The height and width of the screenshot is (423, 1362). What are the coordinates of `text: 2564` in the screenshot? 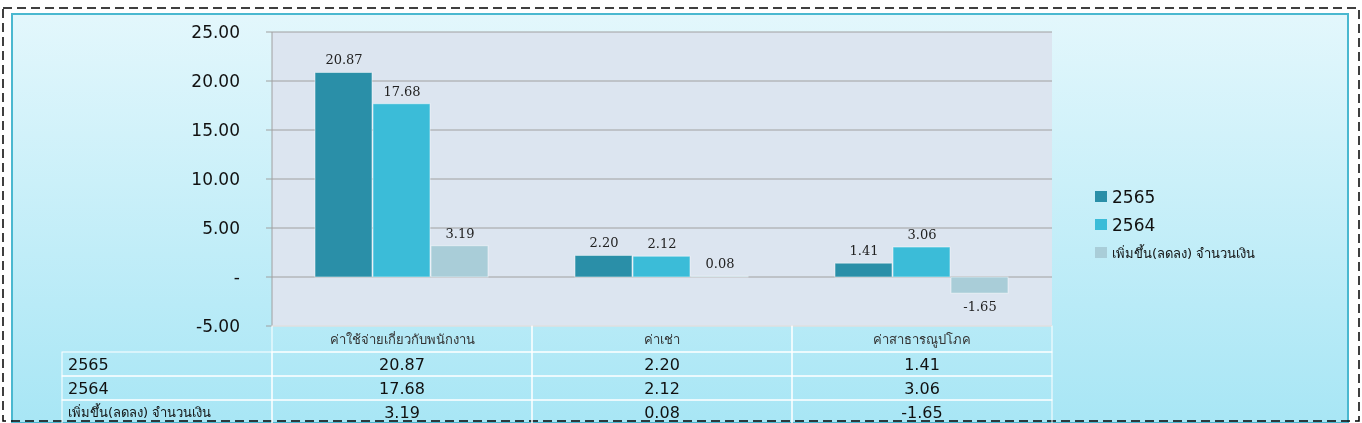 It's located at (88, 388).